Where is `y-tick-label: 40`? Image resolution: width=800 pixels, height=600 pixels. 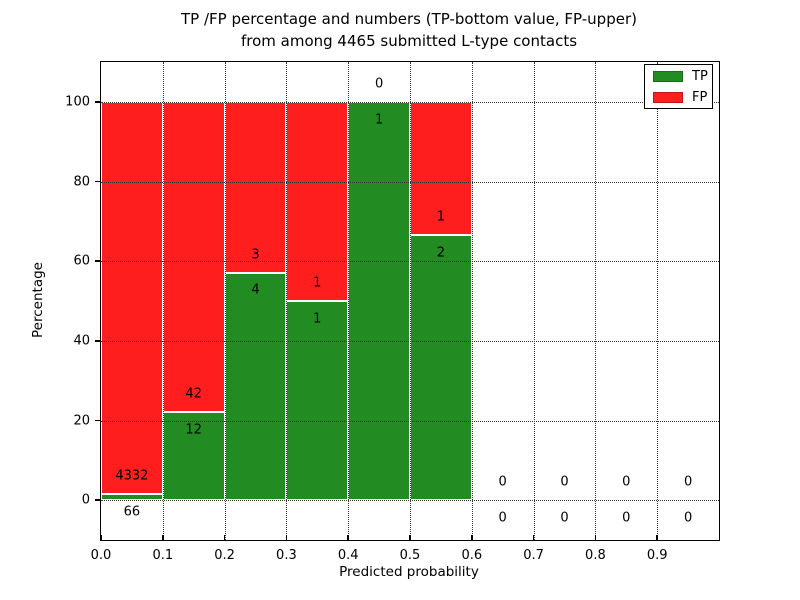 y-tick-label: 40 is located at coordinates (81, 341).